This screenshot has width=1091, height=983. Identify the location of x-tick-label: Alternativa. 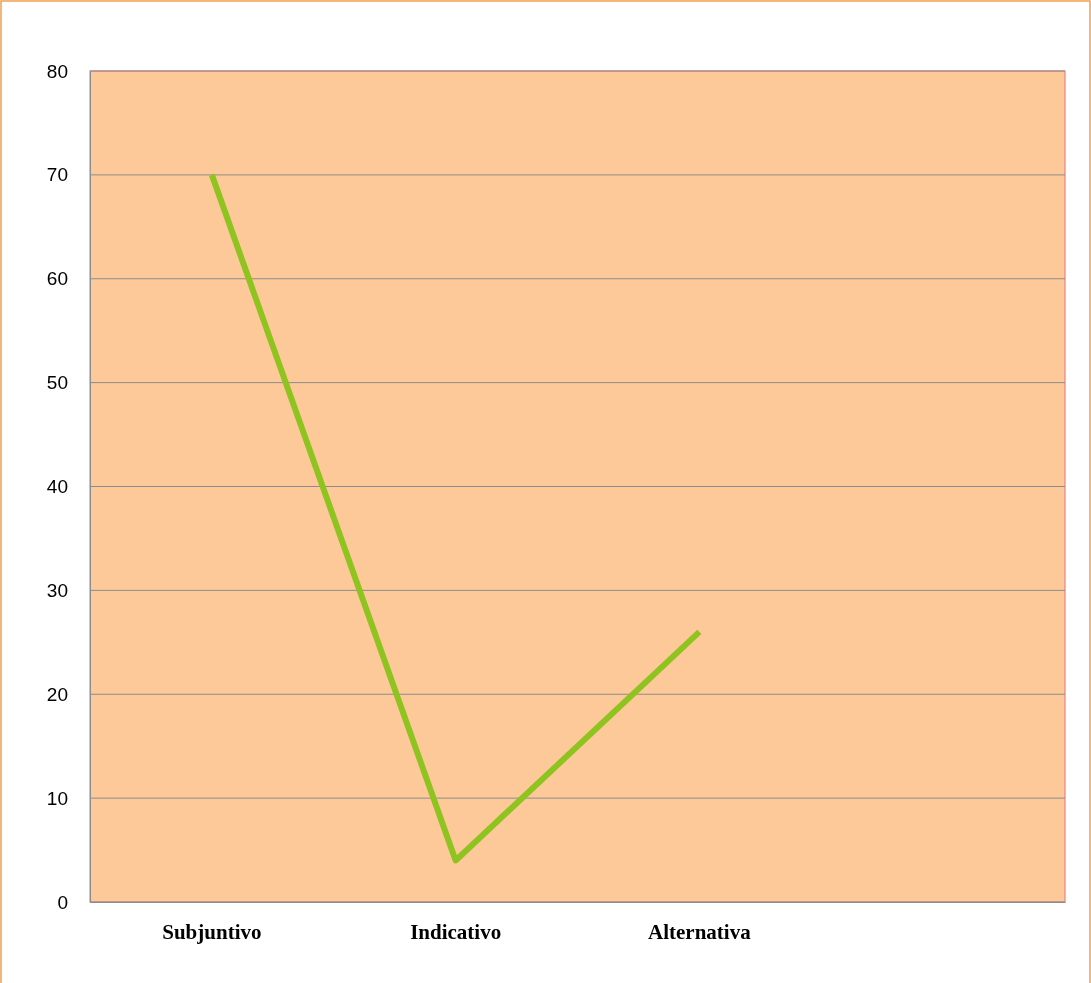
(700, 931).